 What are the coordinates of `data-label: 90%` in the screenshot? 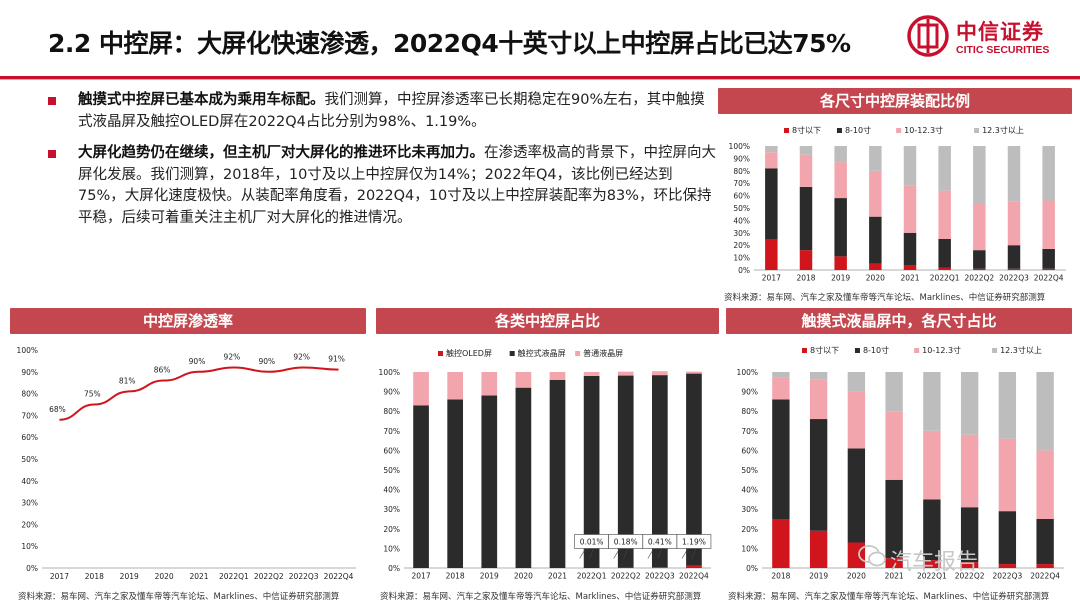 It's located at (266, 361).